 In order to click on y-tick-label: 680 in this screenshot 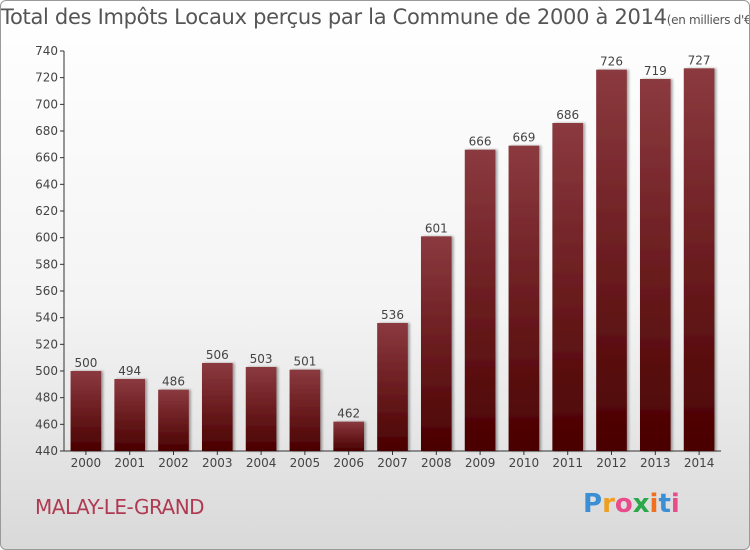, I will do `click(46, 131)`.